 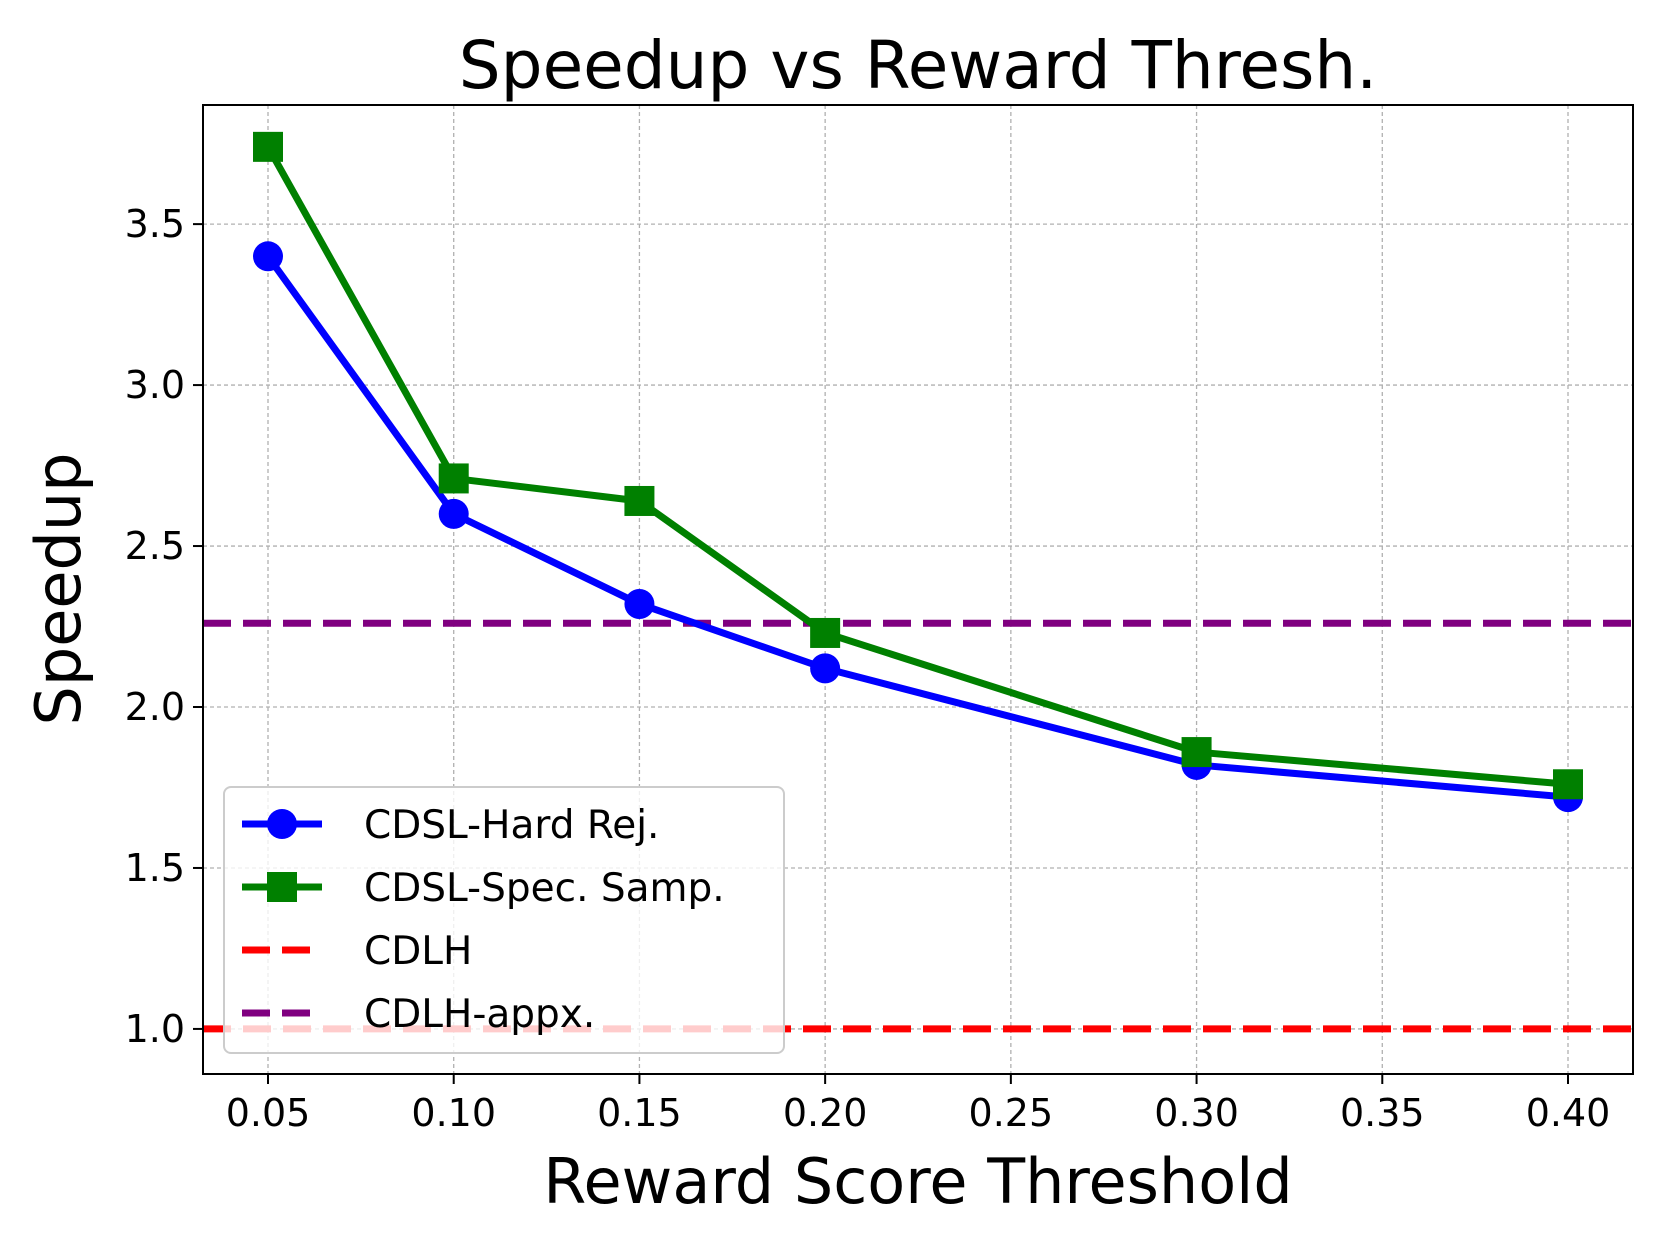 I want to click on x-tick-label: 0.05, so click(x=268, y=1113).